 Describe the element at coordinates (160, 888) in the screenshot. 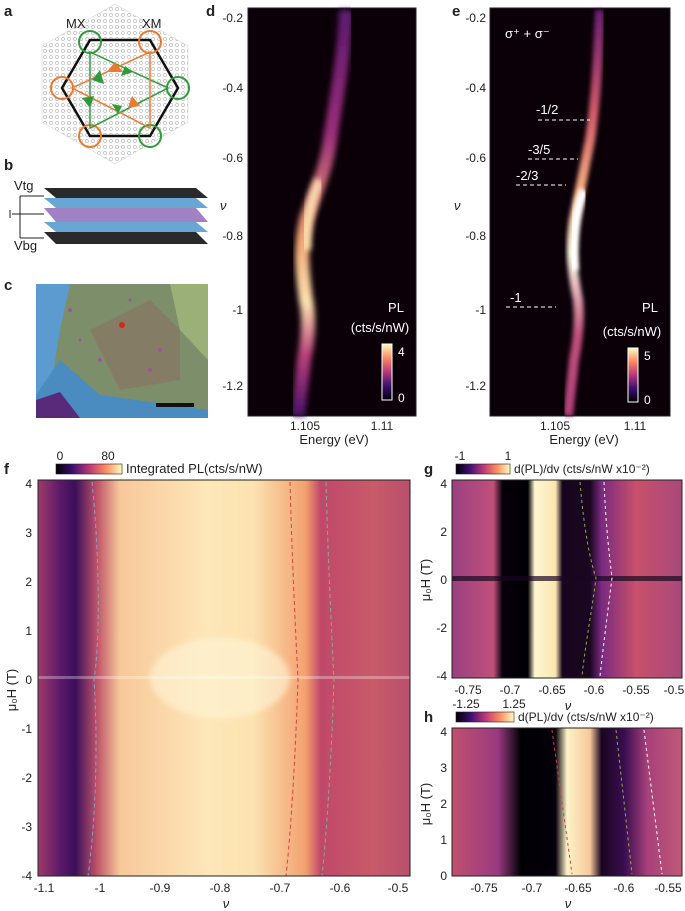

I see `x-tick: -0.9` at that location.